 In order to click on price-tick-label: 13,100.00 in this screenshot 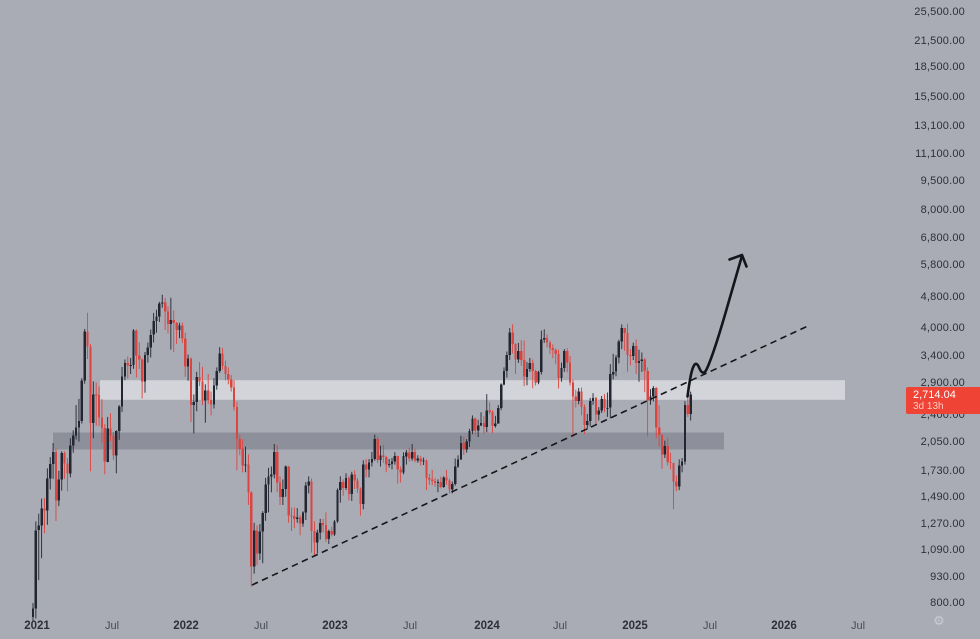, I will do `click(939, 125)`.